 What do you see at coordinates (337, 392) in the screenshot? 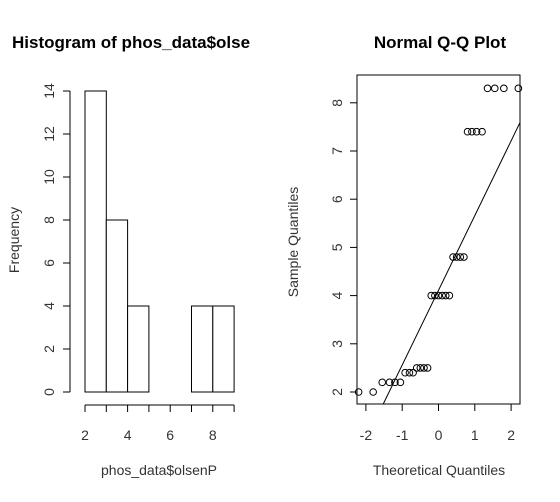
I see `qq-y-tick-label: 2` at bounding box center [337, 392].